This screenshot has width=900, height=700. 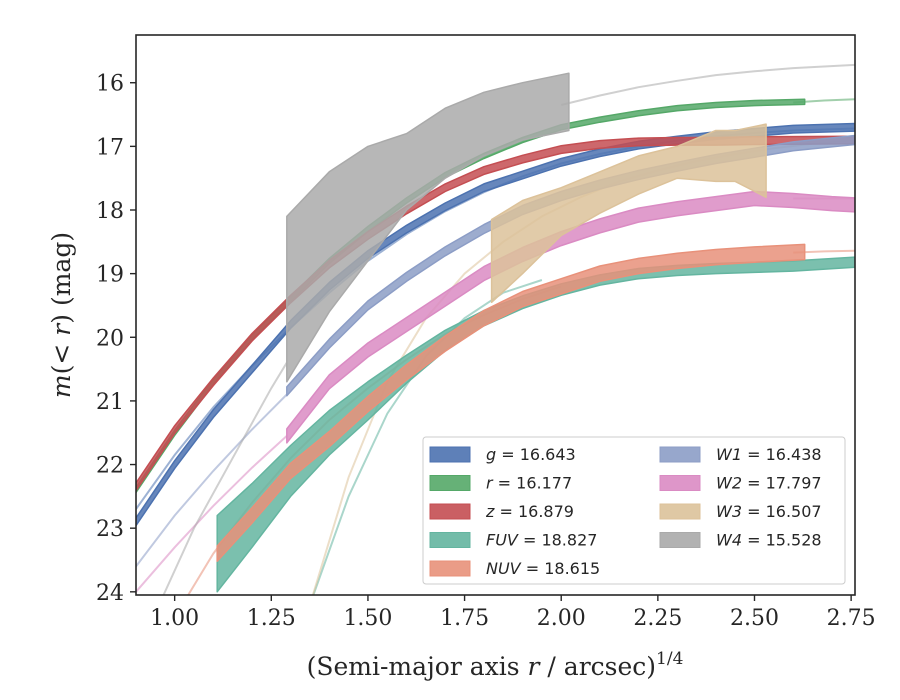 I want to click on legend-entry-w3: W3 = 16.507, so click(x=769, y=511).